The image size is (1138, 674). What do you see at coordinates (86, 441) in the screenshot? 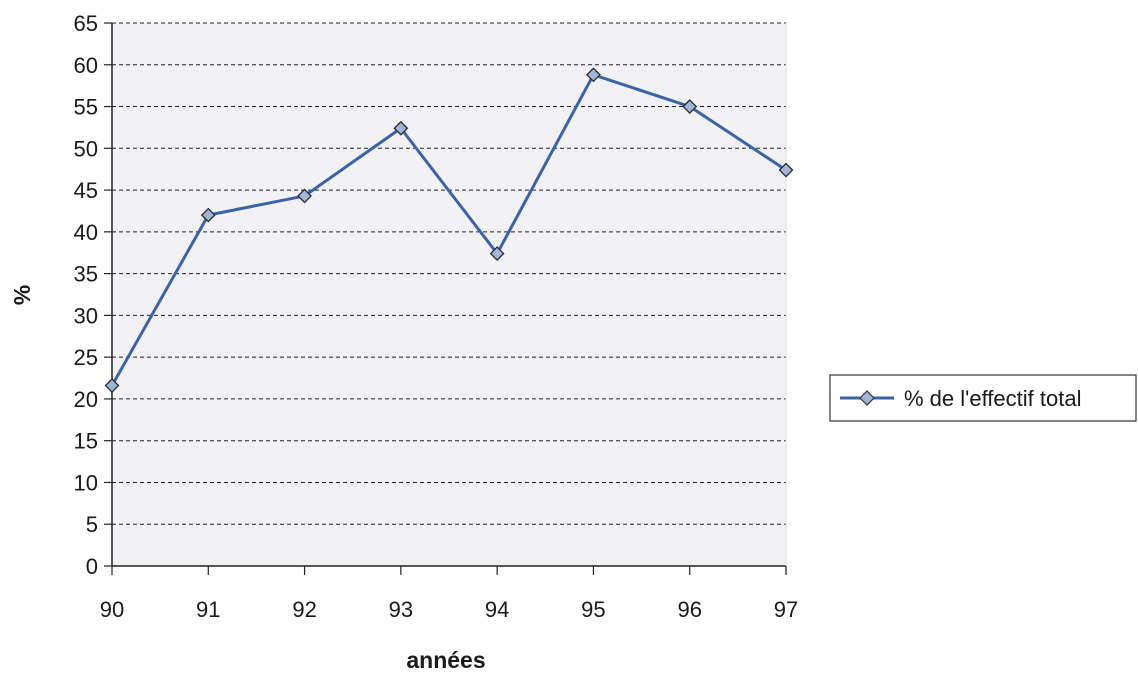
I see `y-tick-label: 15` at bounding box center [86, 441].